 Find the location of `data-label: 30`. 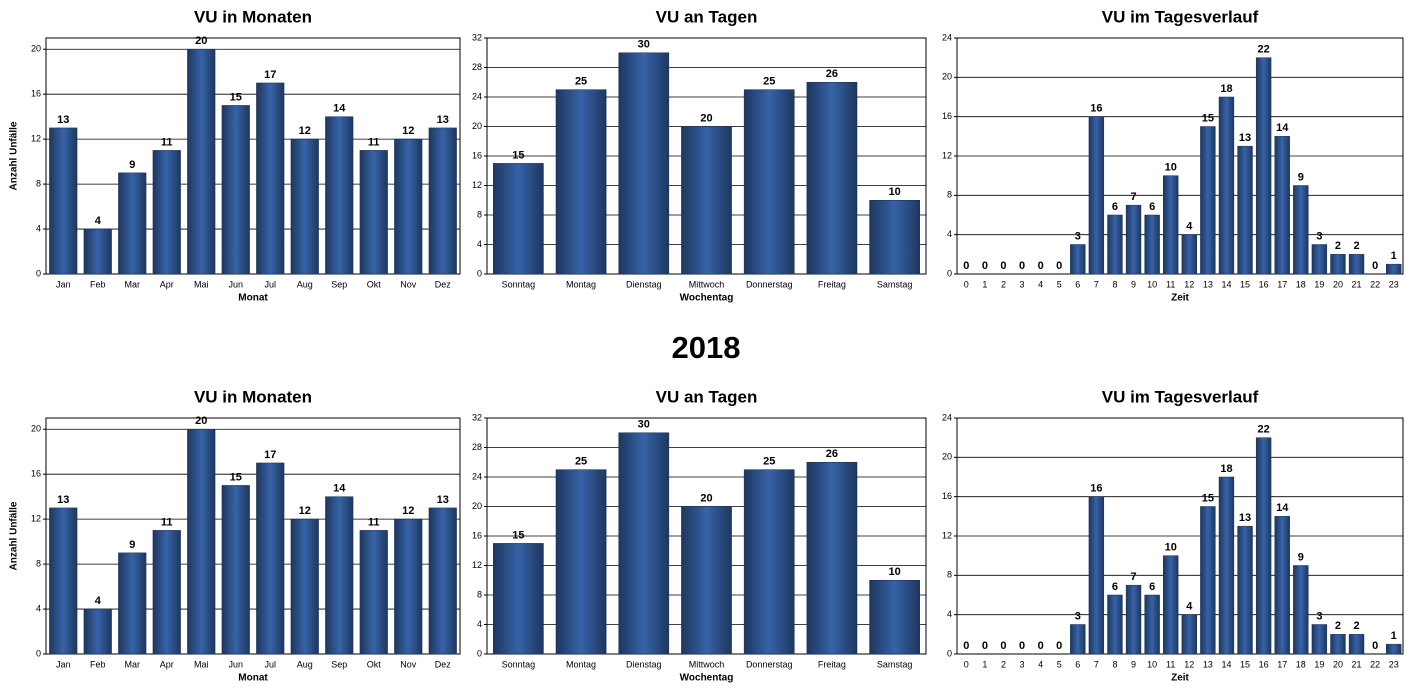

data-label: 30 is located at coordinates (644, 45).